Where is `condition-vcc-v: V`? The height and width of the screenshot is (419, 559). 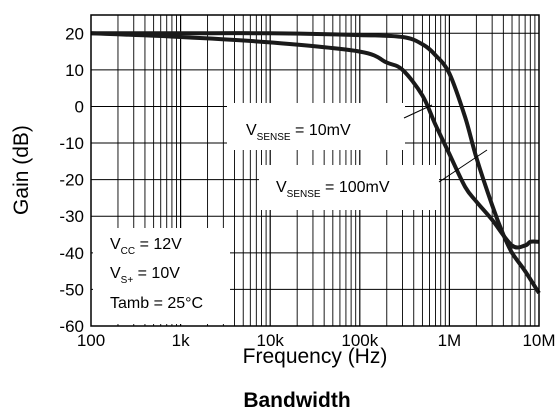
condition-vcc-v: V is located at coordinates (115, 244).